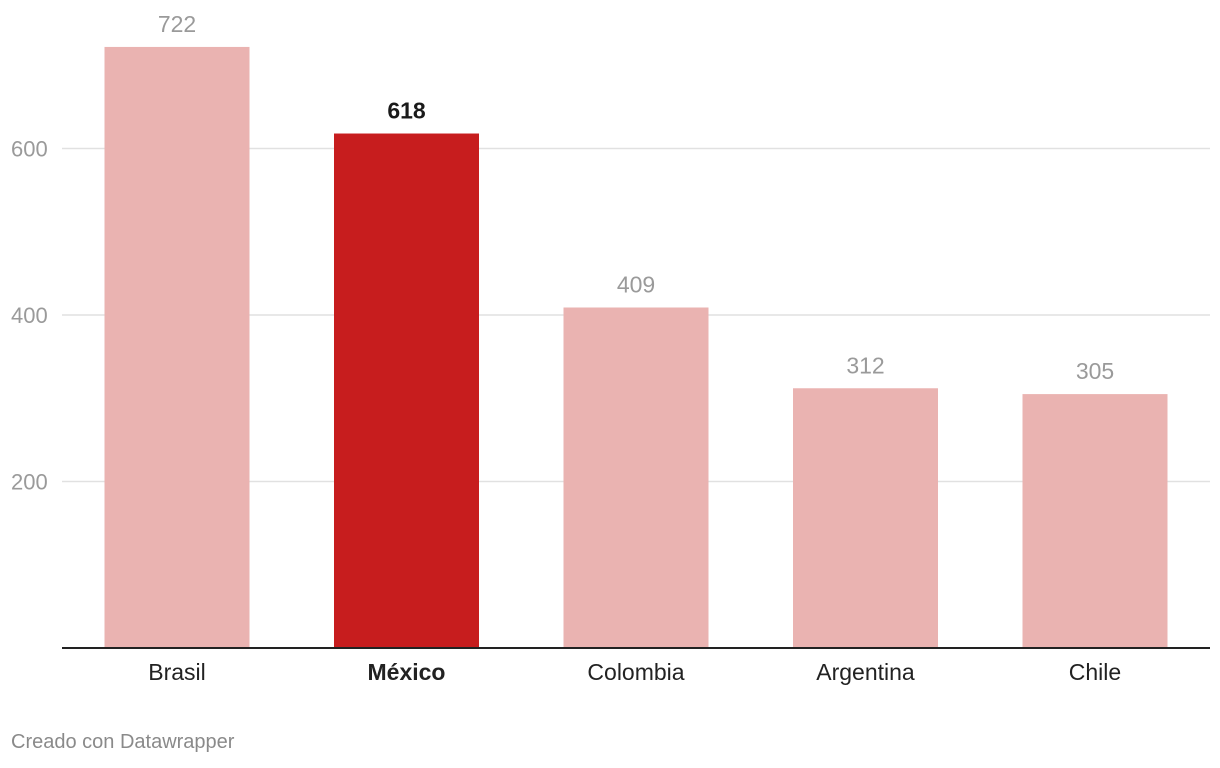  What do you see at coordinates (29, 149) in the screenshot?
I see `y-tick-label: 600` at bounding box center [29, 149].